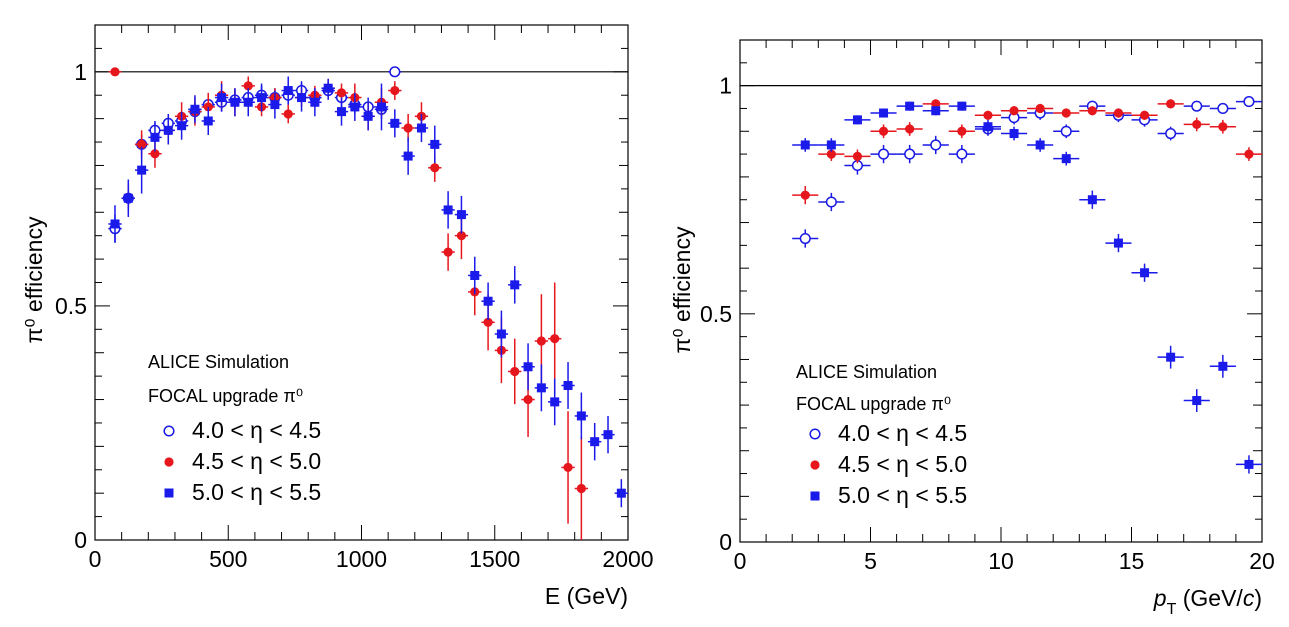  Describe the element at coordinates (586, 596) in the screenshot. I see `x-axis-title: E (GeV)` at that location.